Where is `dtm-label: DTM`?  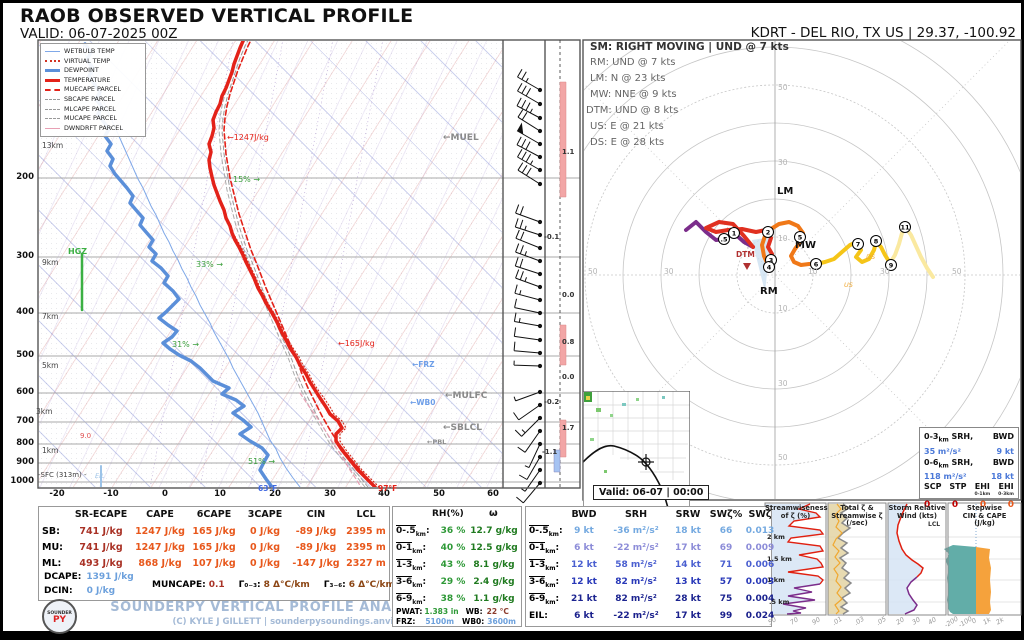
dtm-label: DTM is located at coordinates (745, 254).